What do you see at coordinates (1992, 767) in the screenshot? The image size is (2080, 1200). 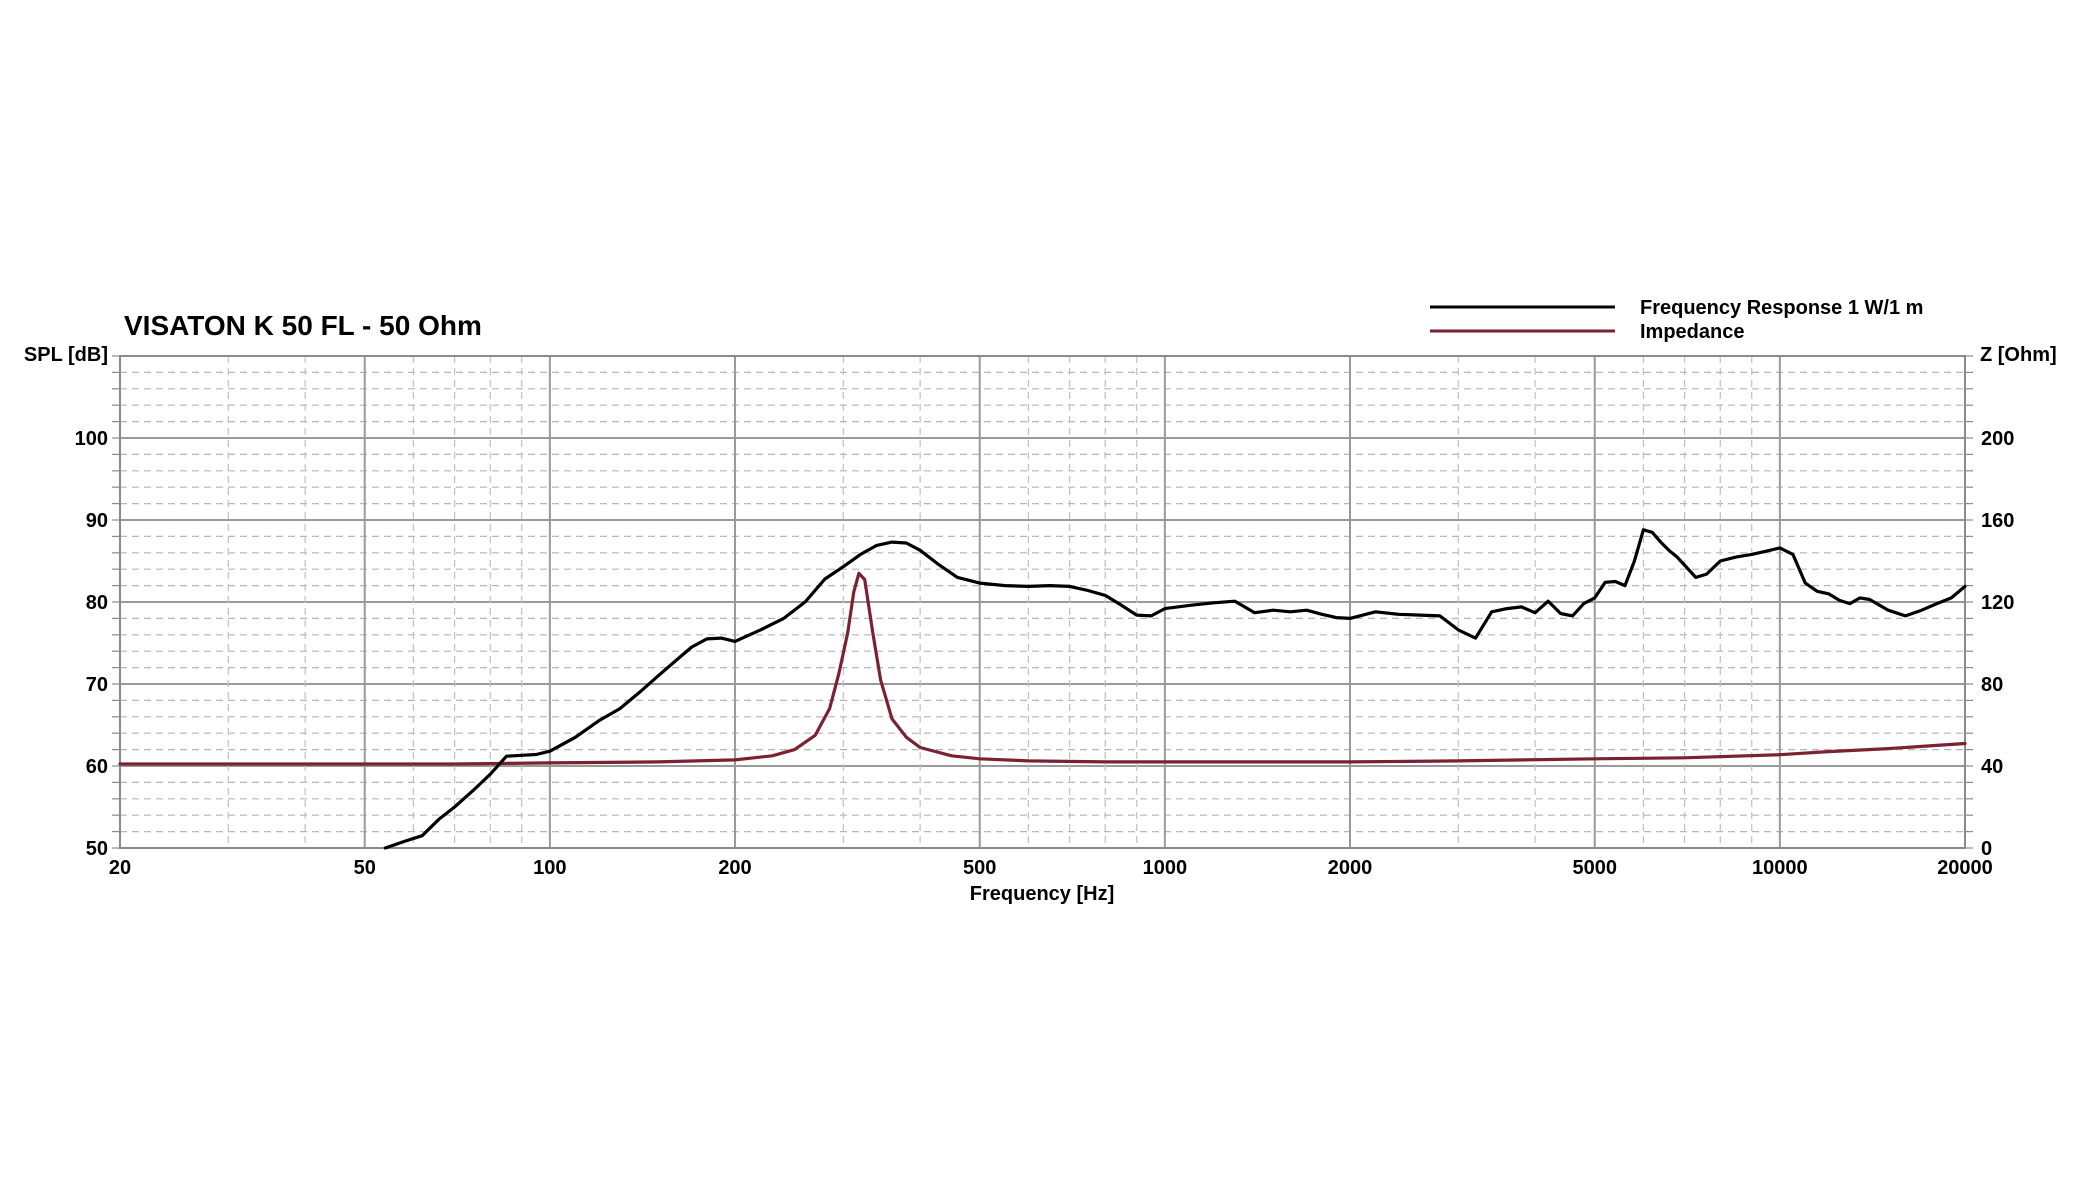 I see `y-right-tick-label: 40` at bounding box center [1992, 767].